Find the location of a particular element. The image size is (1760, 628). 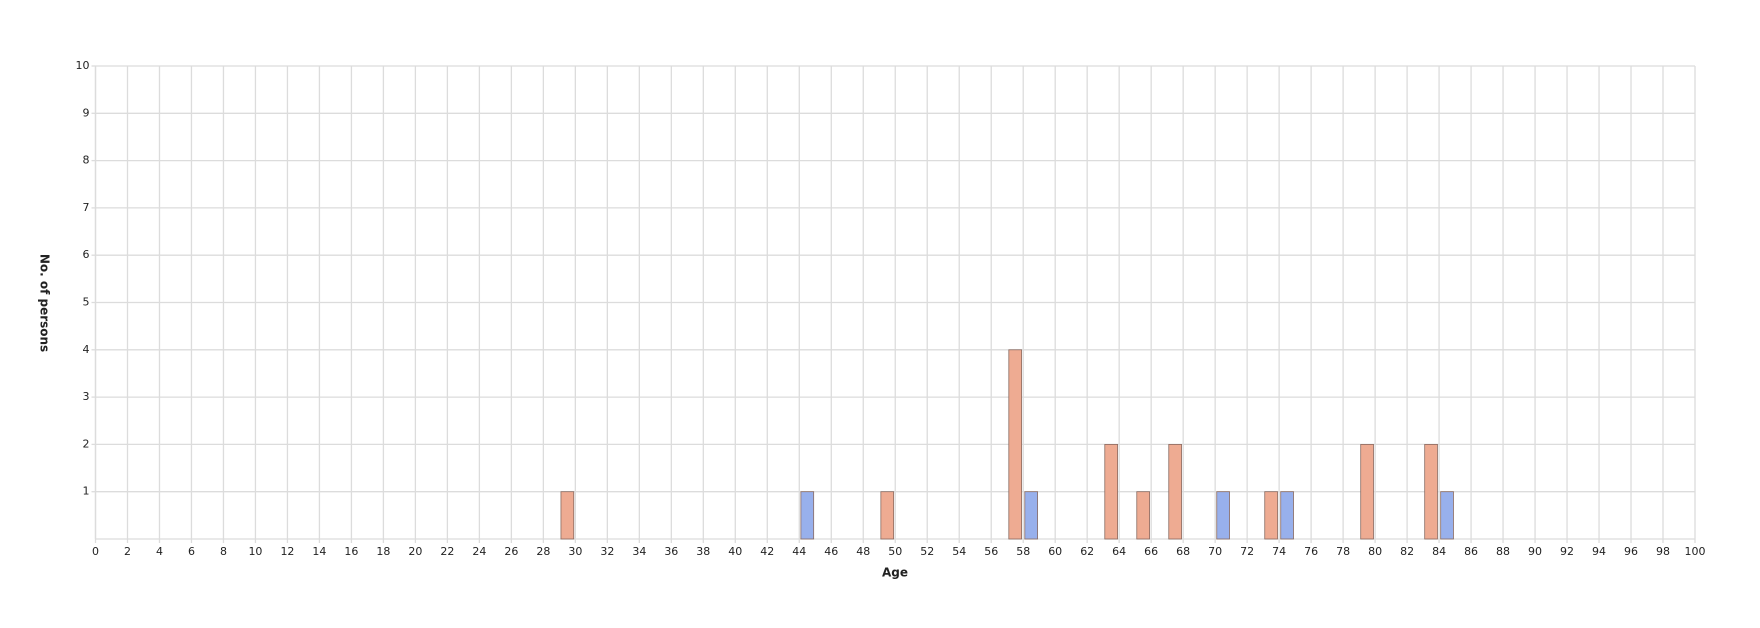

y-tick-label: 8 is located at coordinates (86, 160).